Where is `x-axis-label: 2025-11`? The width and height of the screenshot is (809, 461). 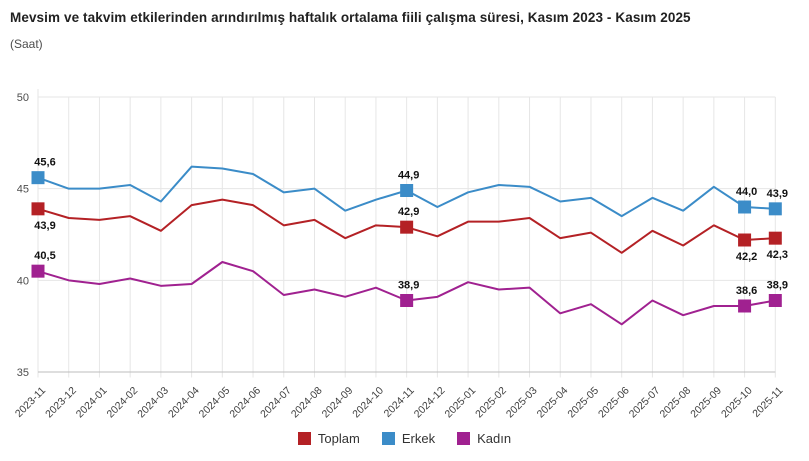
x-axis-label: 2025-11 is located at coordinates (767, 402).